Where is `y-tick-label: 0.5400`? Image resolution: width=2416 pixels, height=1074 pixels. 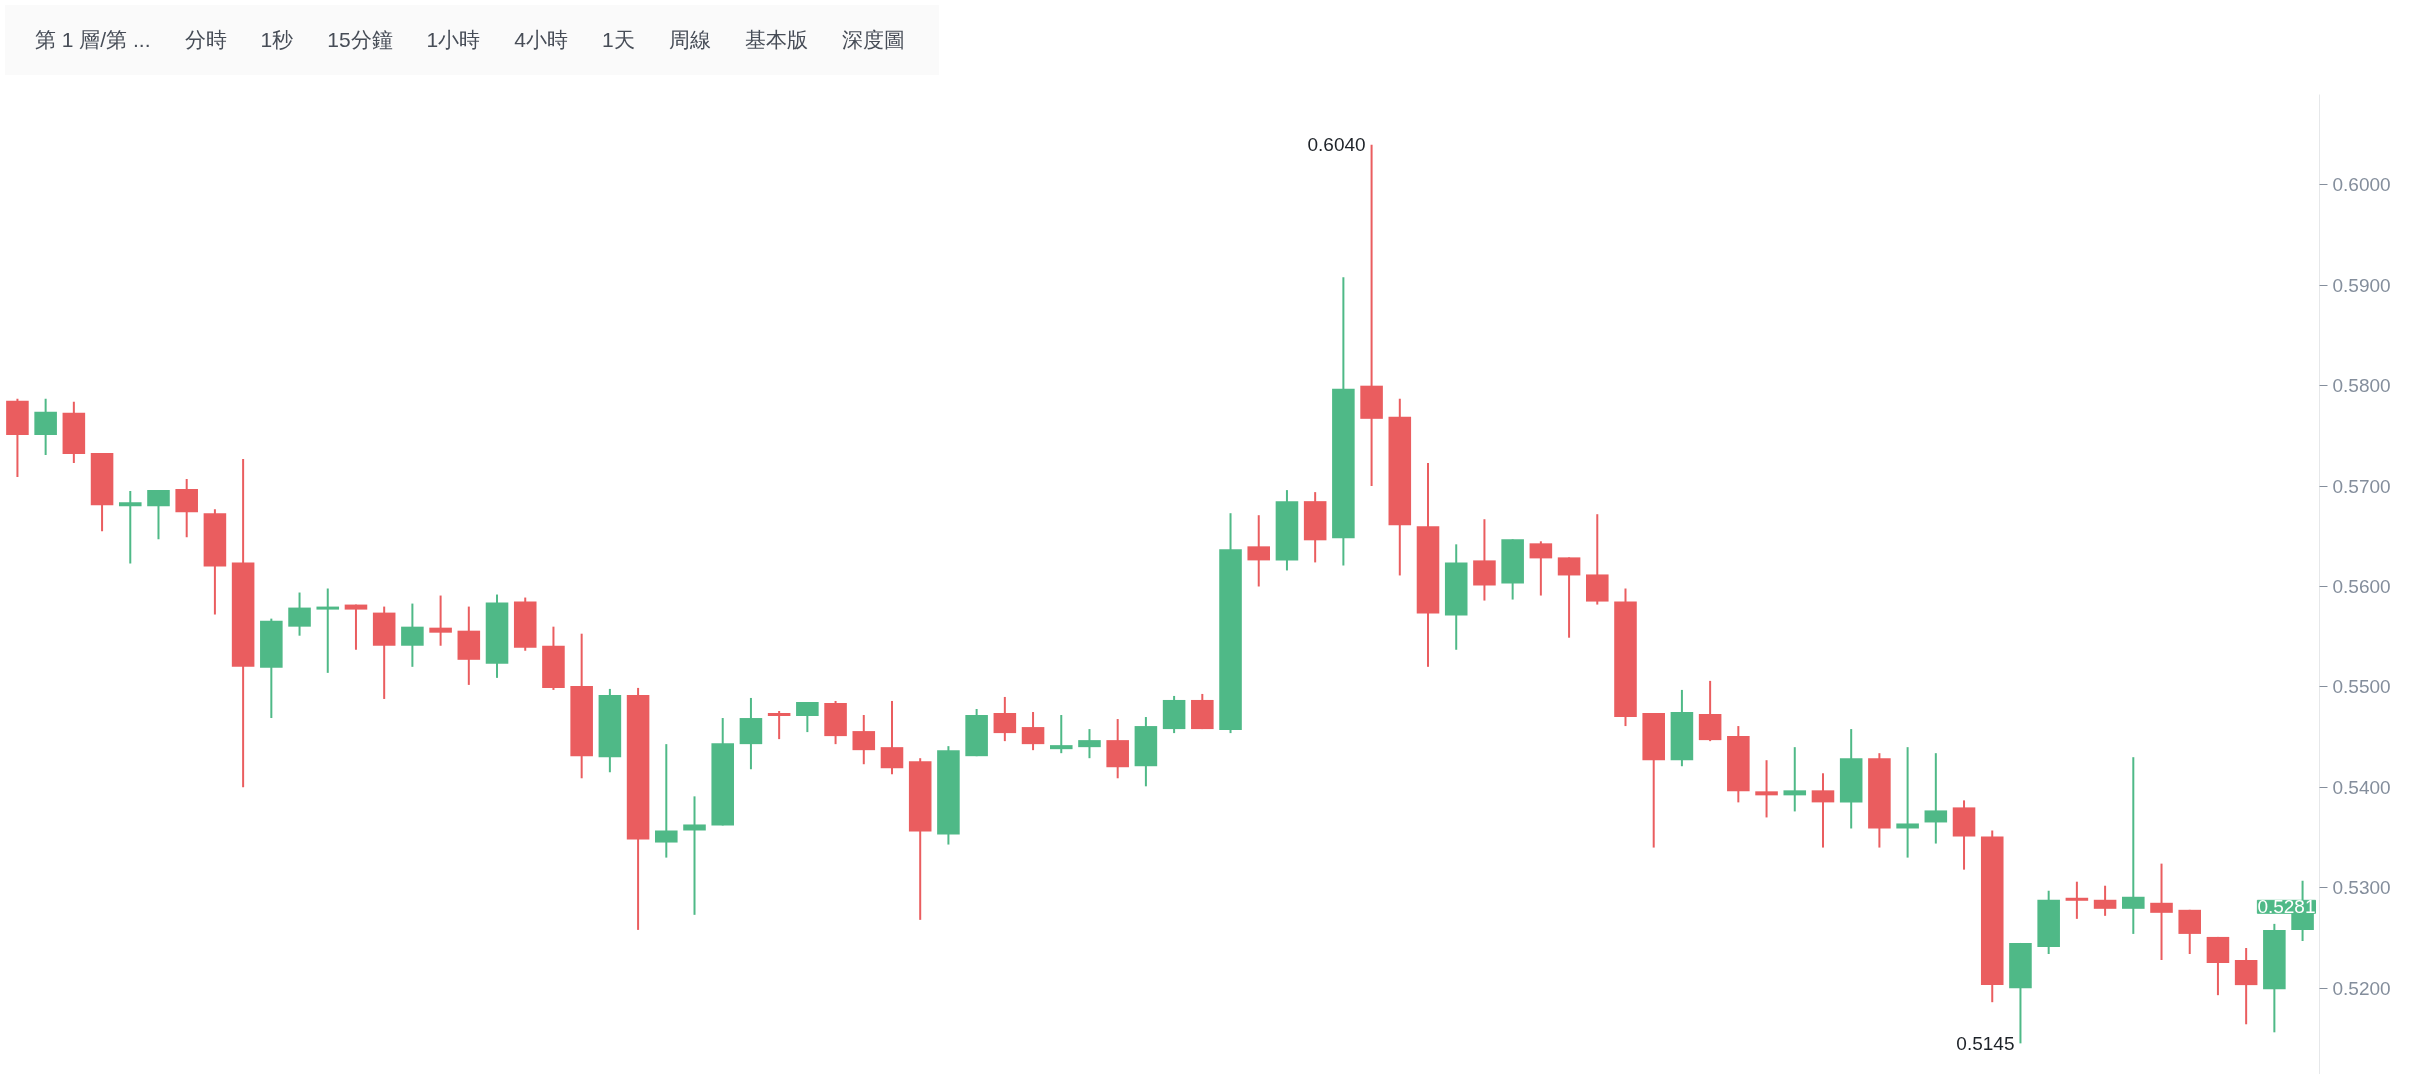 y-tick-label: 0.5400 is located at coordinates (2361, 787).